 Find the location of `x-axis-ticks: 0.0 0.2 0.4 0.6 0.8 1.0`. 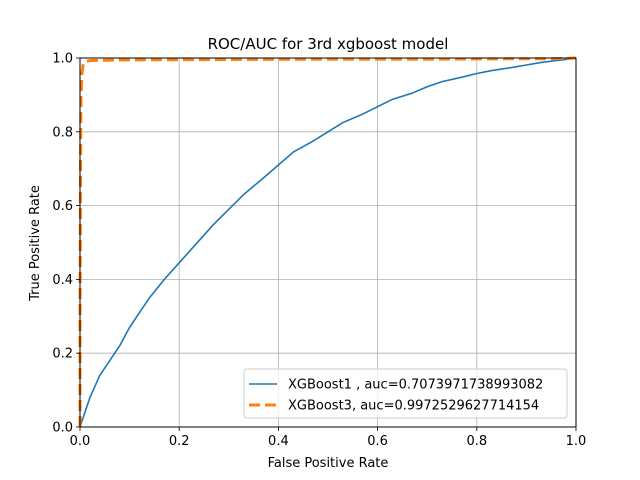

x-axis-ticks: 0.0 0.2 0.4 0.6 0.8 1.0 is located at coordinates (328, 438).